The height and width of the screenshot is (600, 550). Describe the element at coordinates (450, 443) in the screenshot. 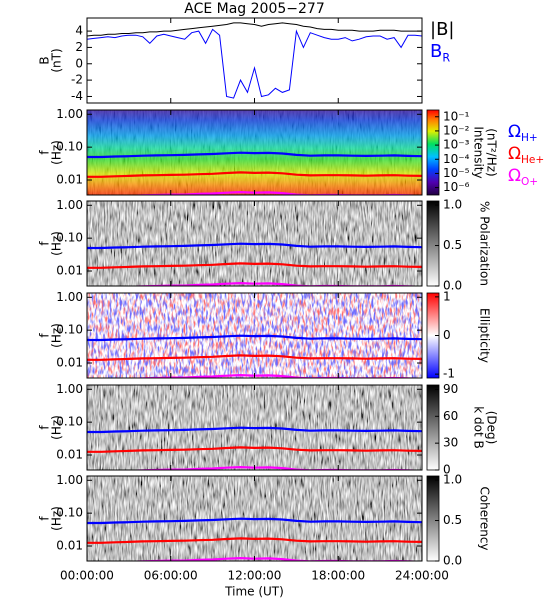

I see `colorbar-tick-label: 30` at that location.